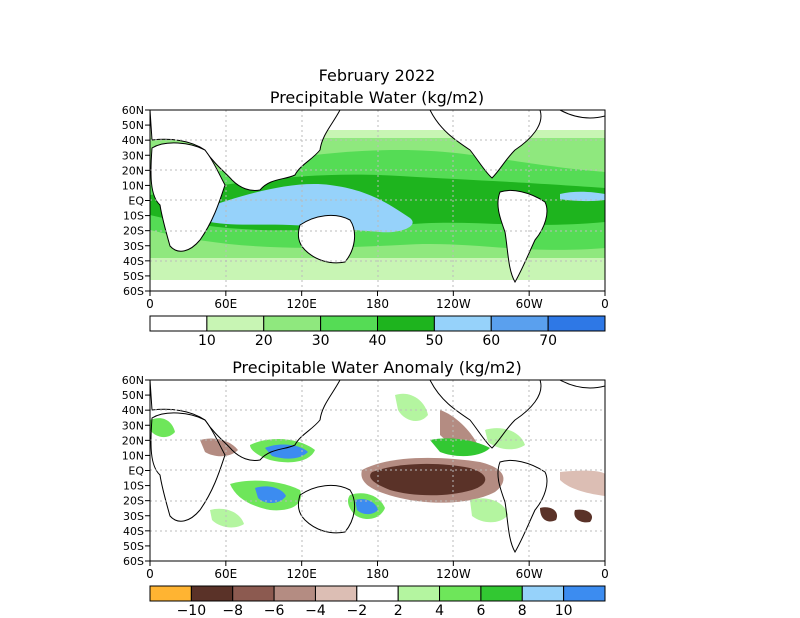  I want to click on colorbar-label: 8, so click(522, 610).